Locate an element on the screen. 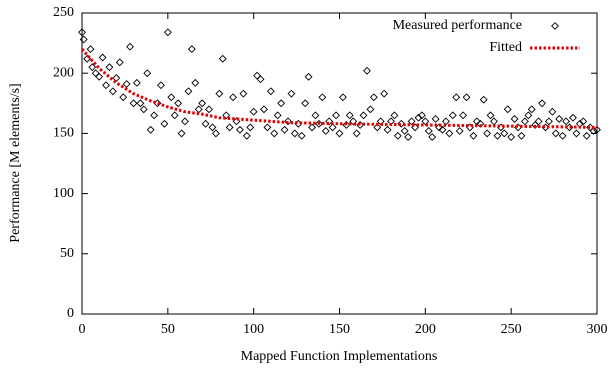  y-axis-label: Performance [M elements/s] is located at coordinates (15, 162).